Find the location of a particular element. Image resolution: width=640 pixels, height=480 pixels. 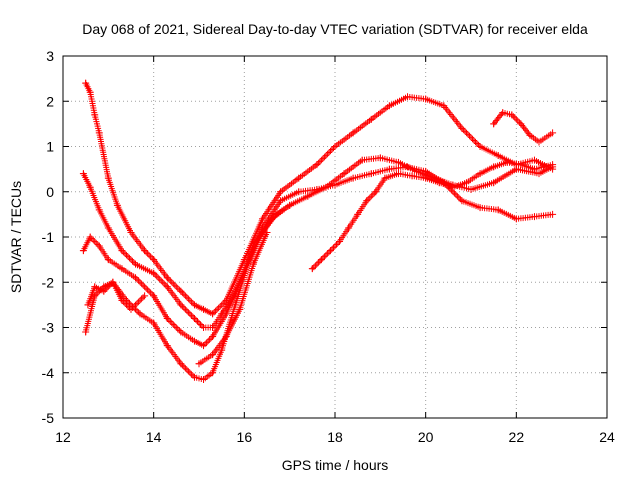

x-tick-label: 14 is located at coordinates (154, 437).